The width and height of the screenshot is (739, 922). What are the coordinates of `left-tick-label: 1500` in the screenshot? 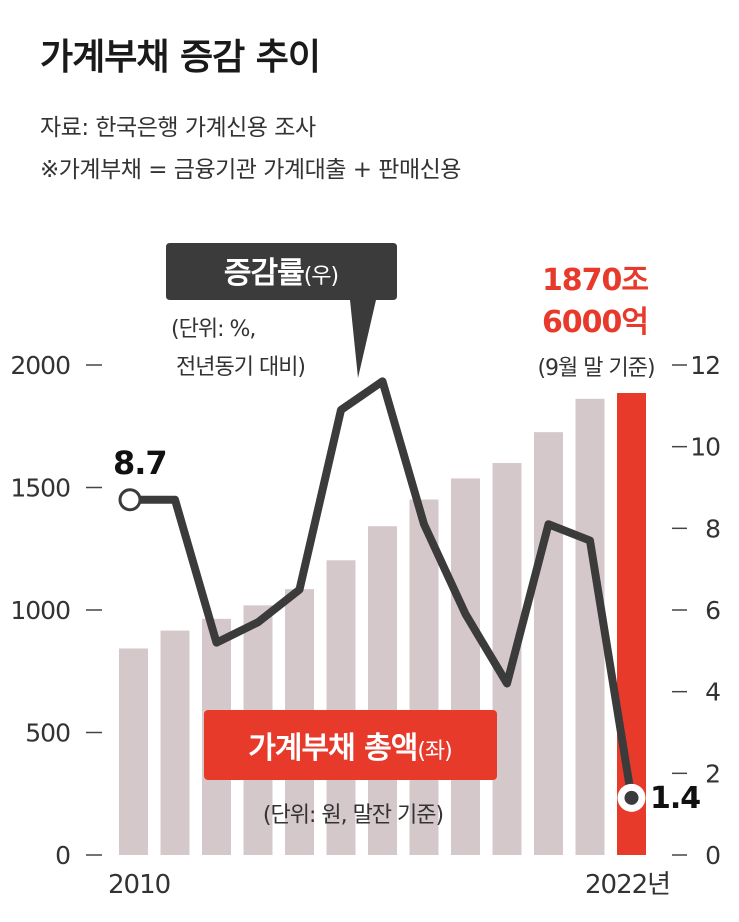 It's located at (40, 488).